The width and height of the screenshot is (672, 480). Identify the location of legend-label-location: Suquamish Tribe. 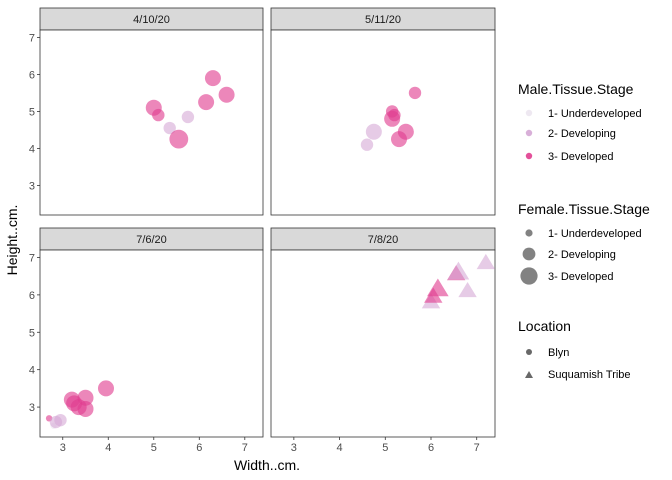
(589, 375).